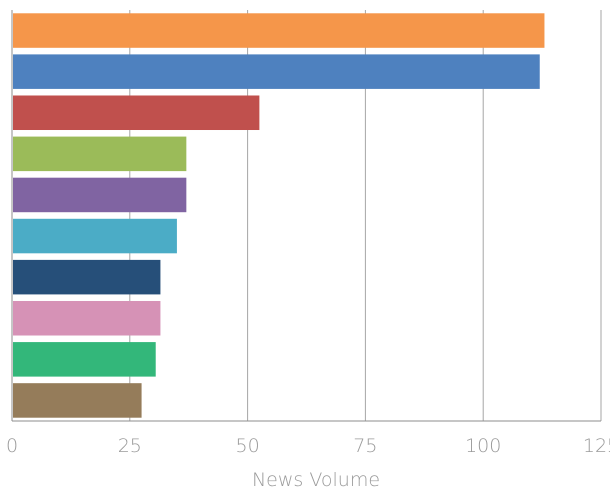 Image resolution: width=610 pixels, height=491 pixels. Describe the element at coordinates (483, 446) in the screenshot. I see `x-tick-label: 100` at that location.